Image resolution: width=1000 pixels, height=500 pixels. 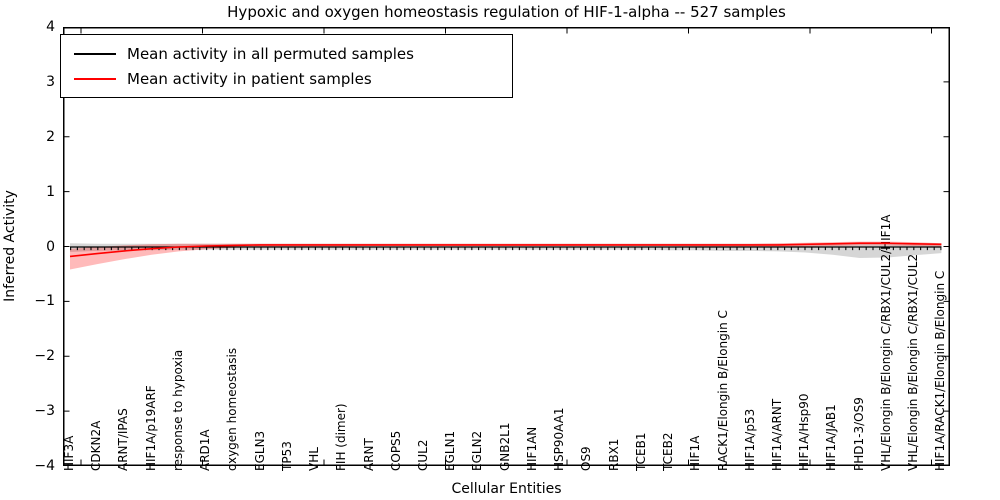 What do you see at coordinates (44, 356) in the screenshot?
I see `y-tick-label: −2` at bounding box center [44, 356].